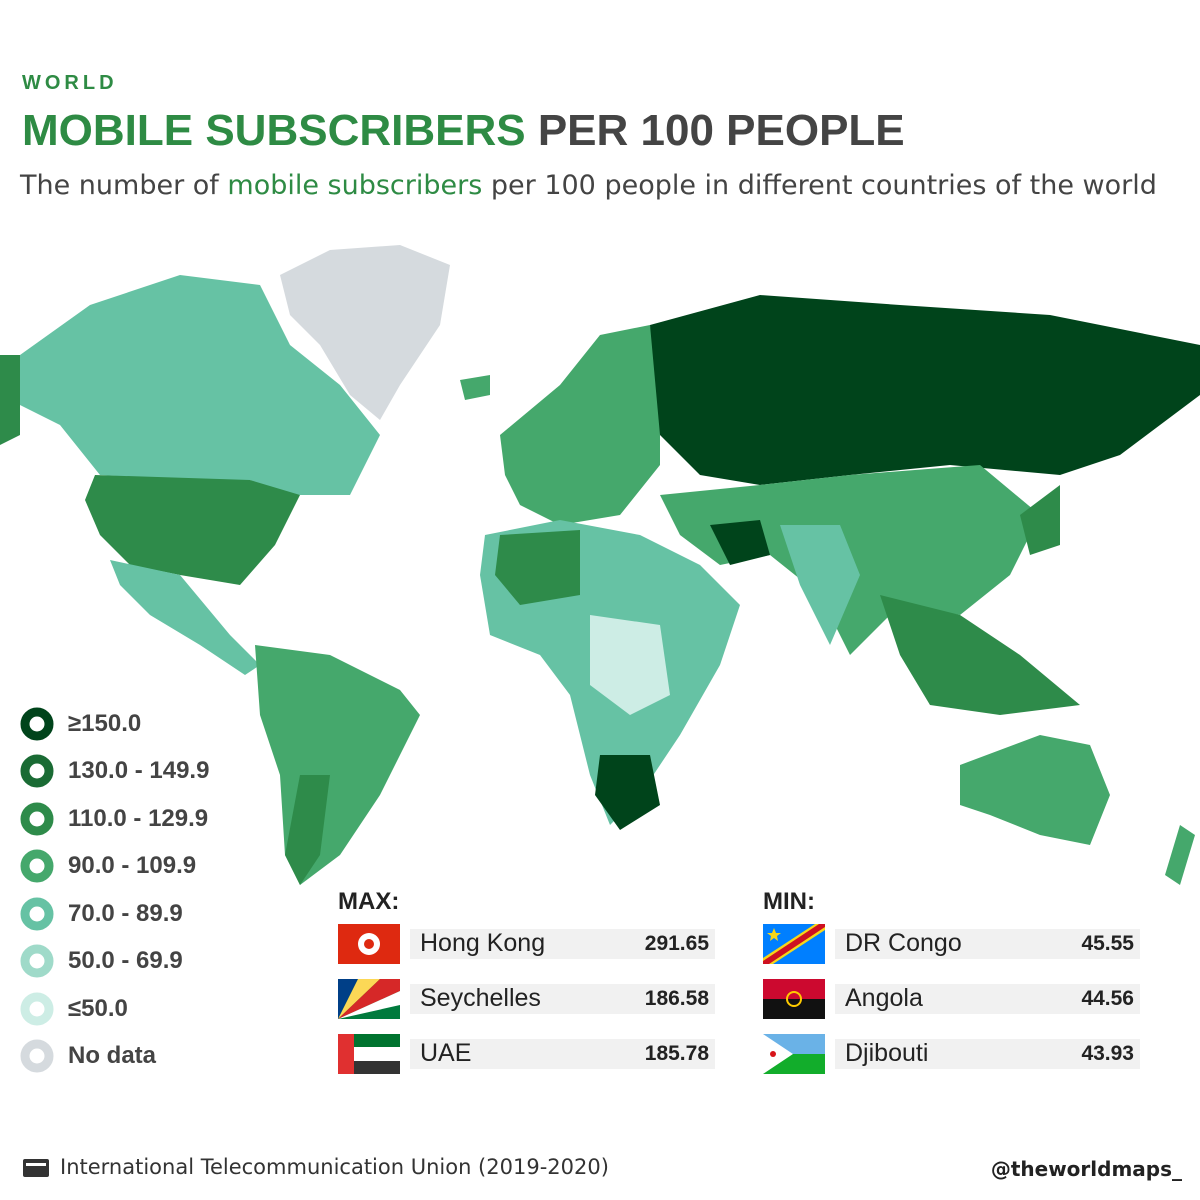  Describe the element at coordinates (70, 83) in the screenshot. I see `kicker: WORLD` at that location.